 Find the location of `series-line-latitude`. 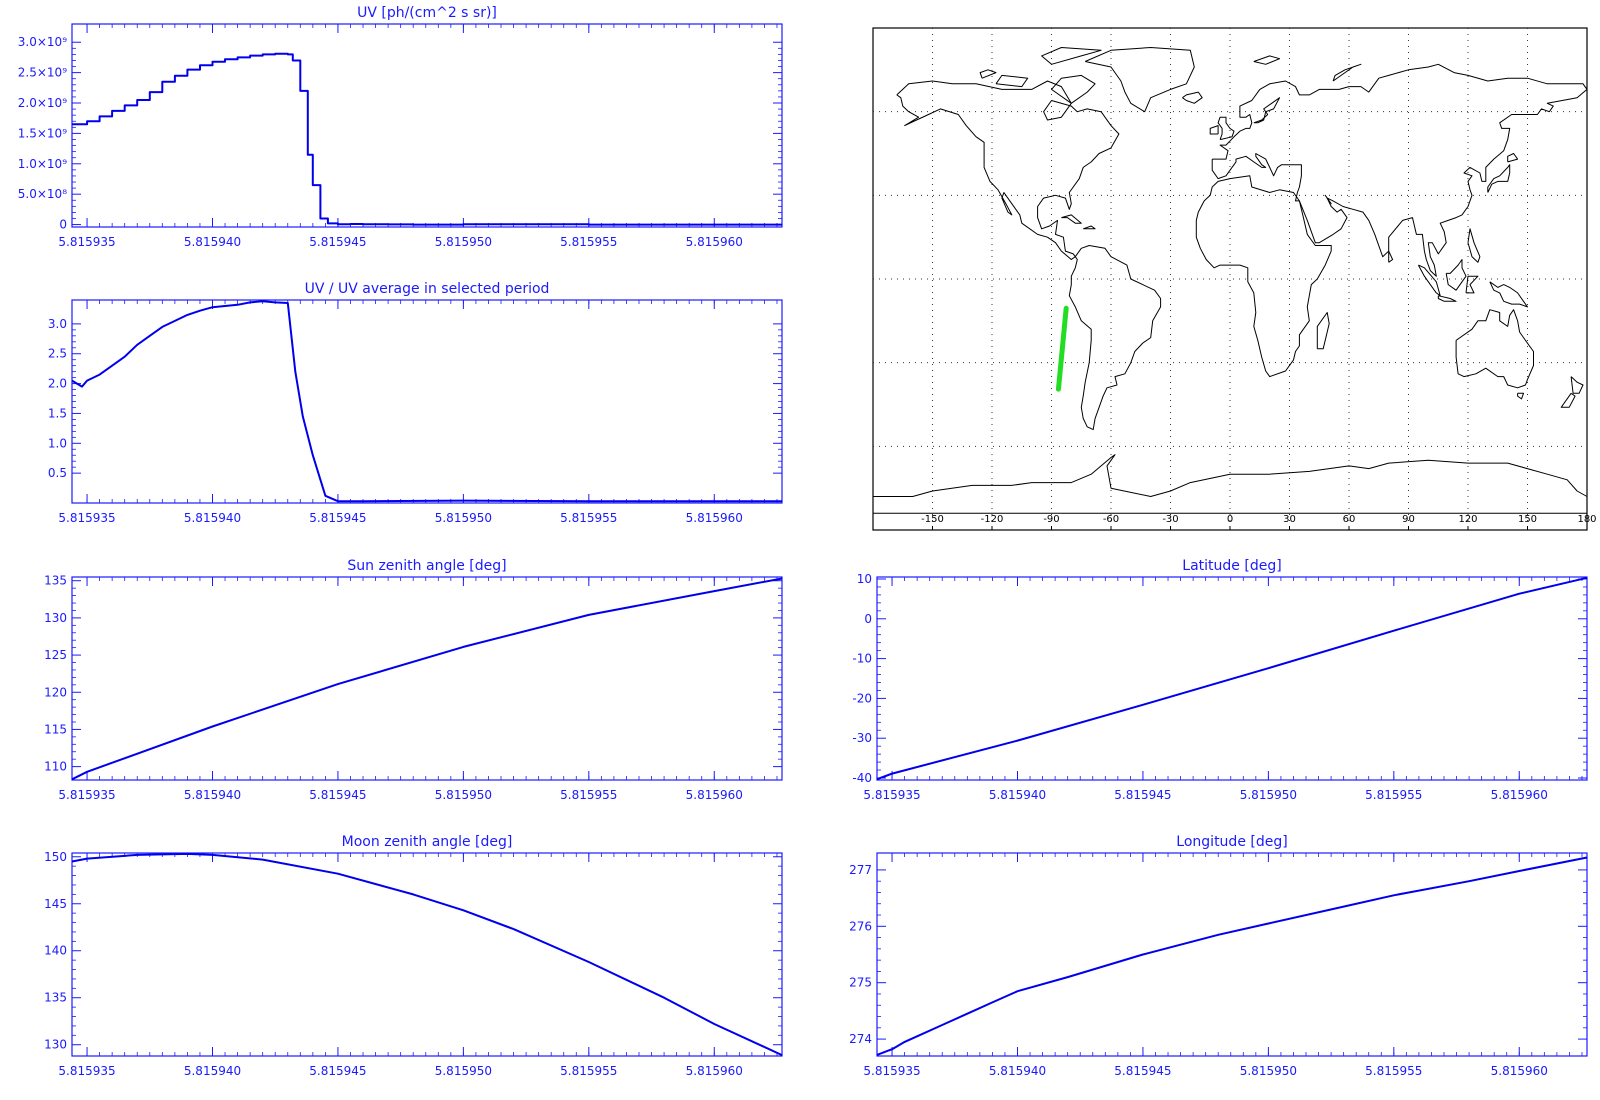

series-line-latitude is located at coordinates (1232, 678).